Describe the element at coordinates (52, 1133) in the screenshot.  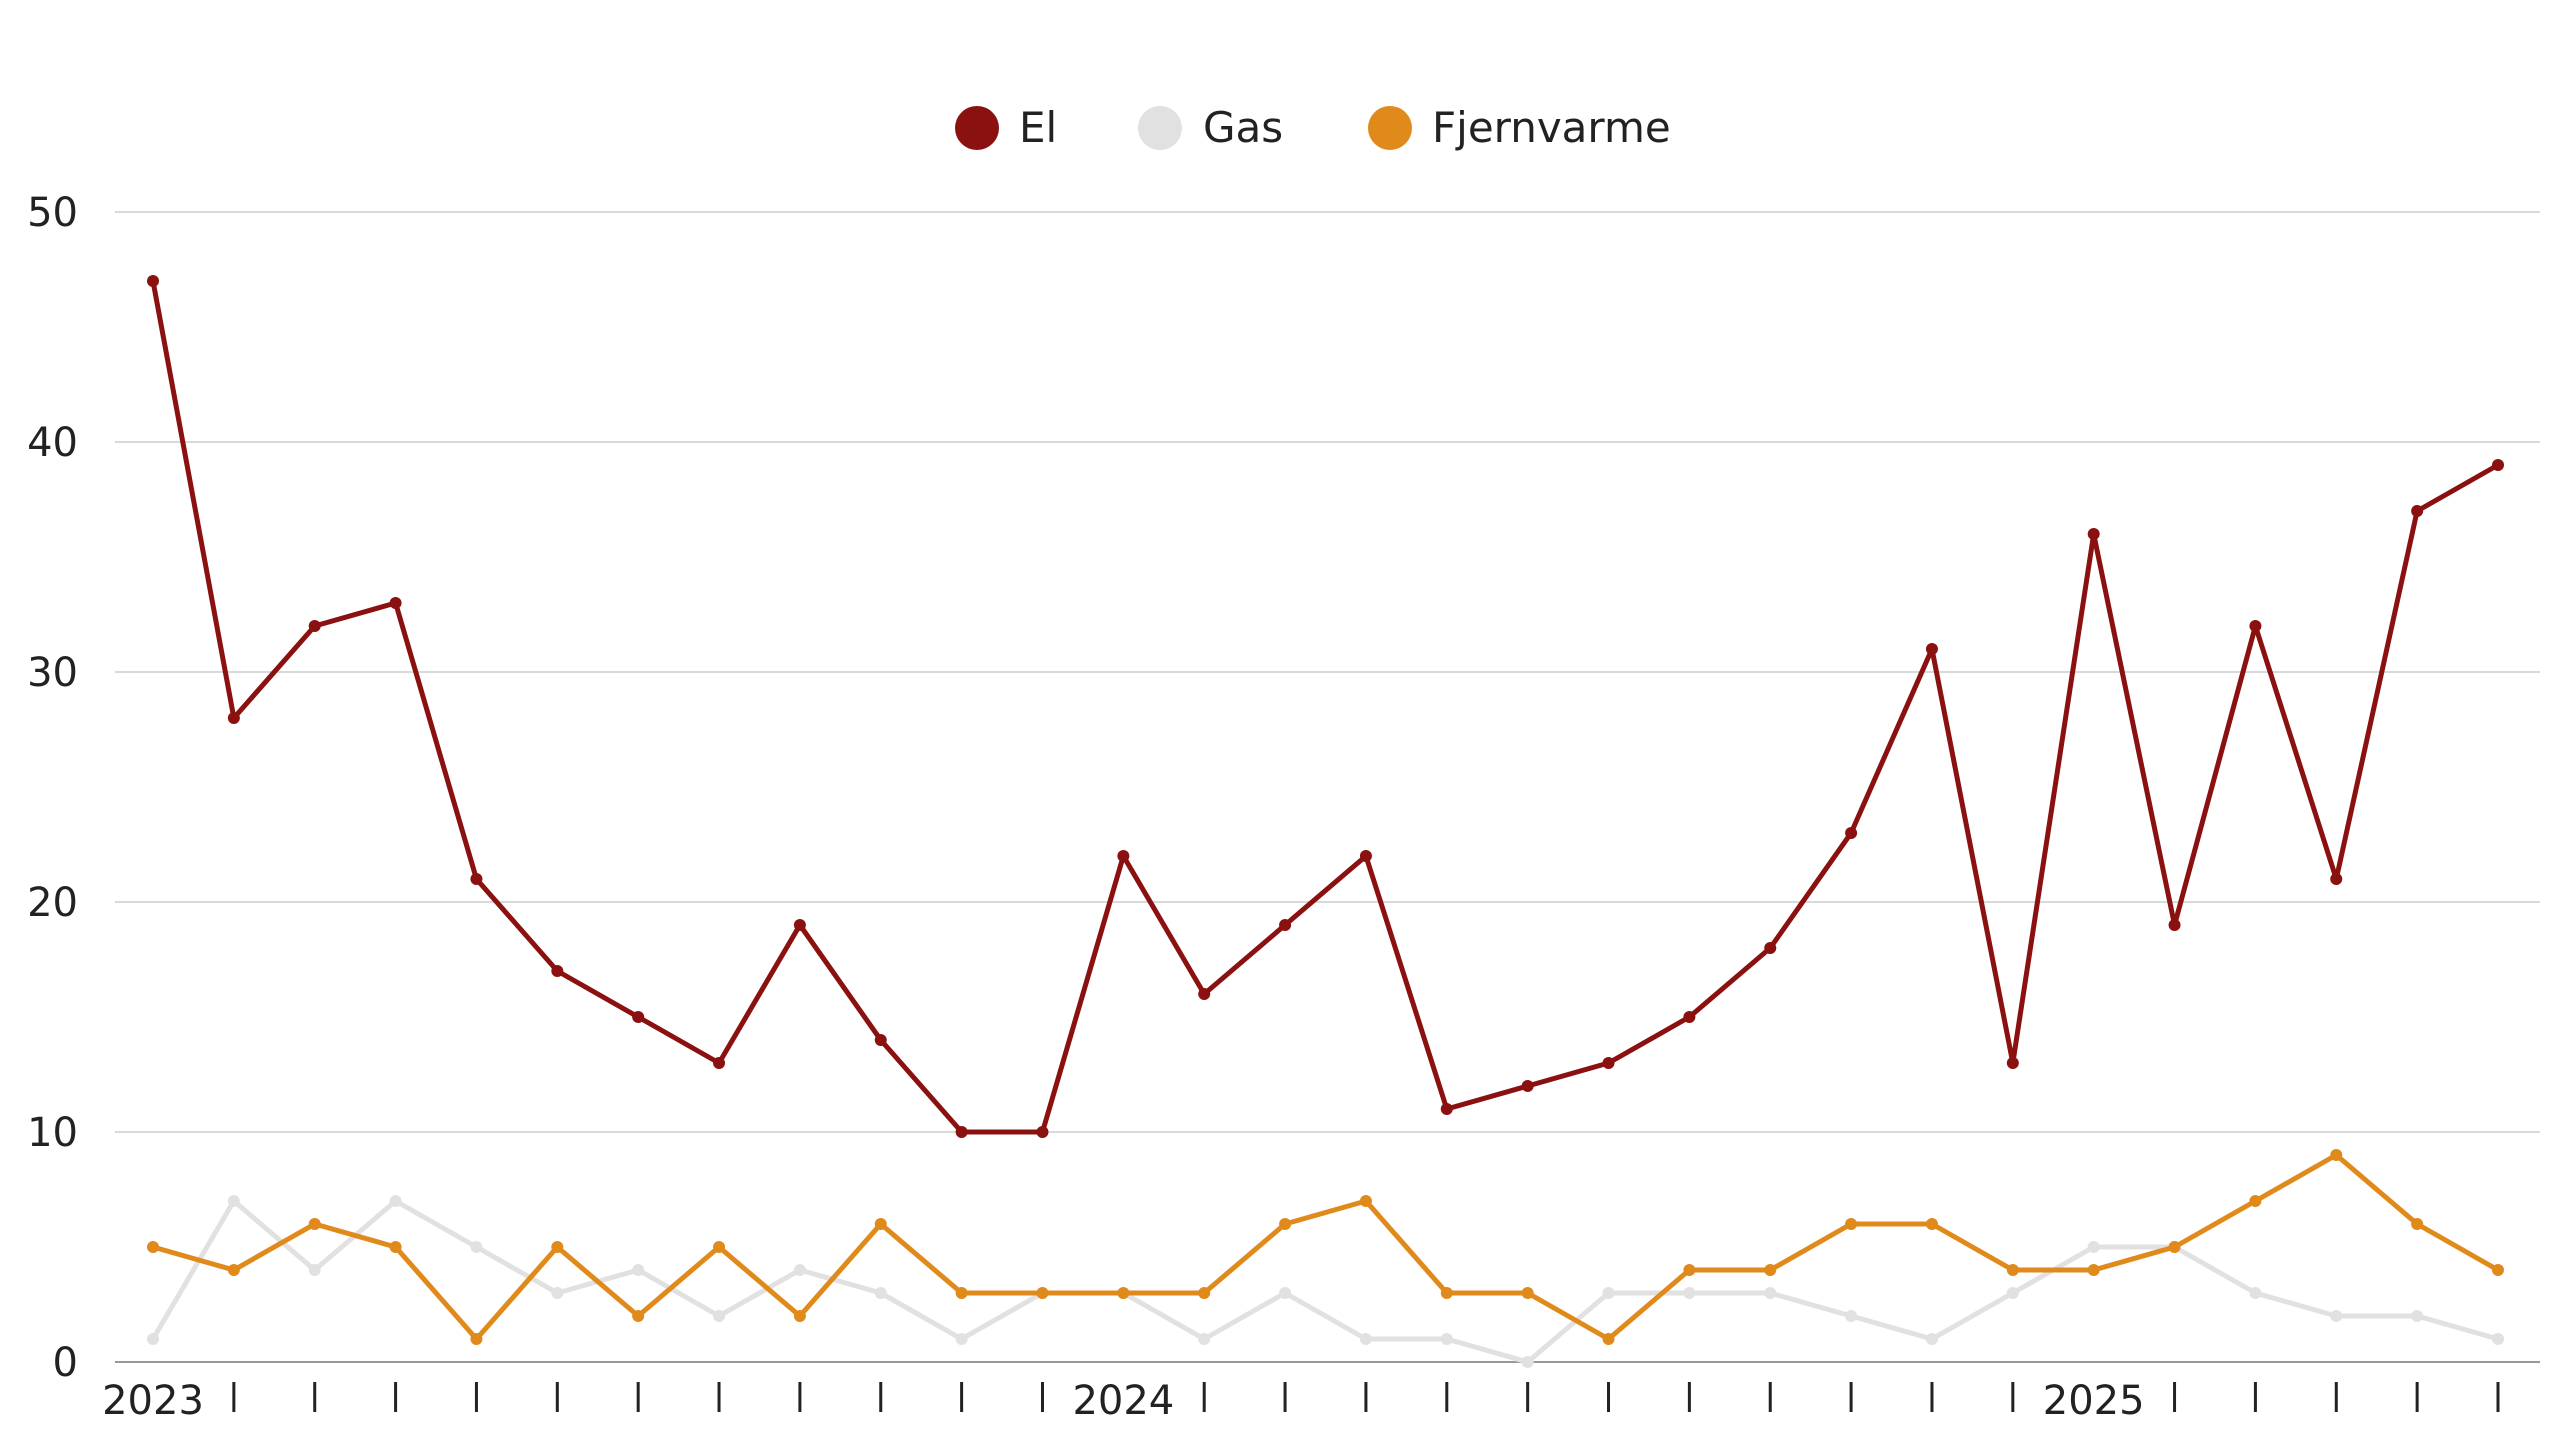
I see `y-tick-label: 10` at that location.